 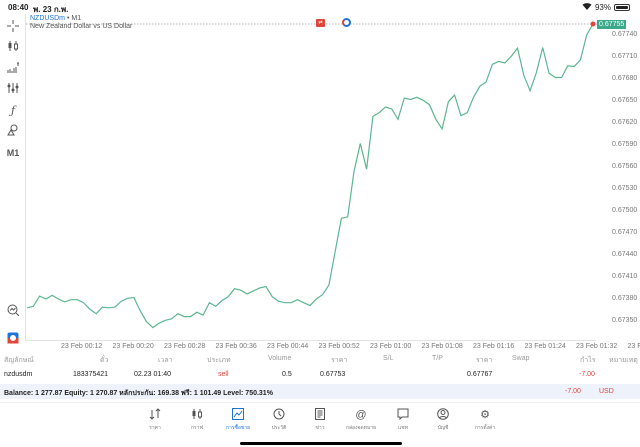 I want to click on timeframe-label: M1, so click(x=76, y=18).